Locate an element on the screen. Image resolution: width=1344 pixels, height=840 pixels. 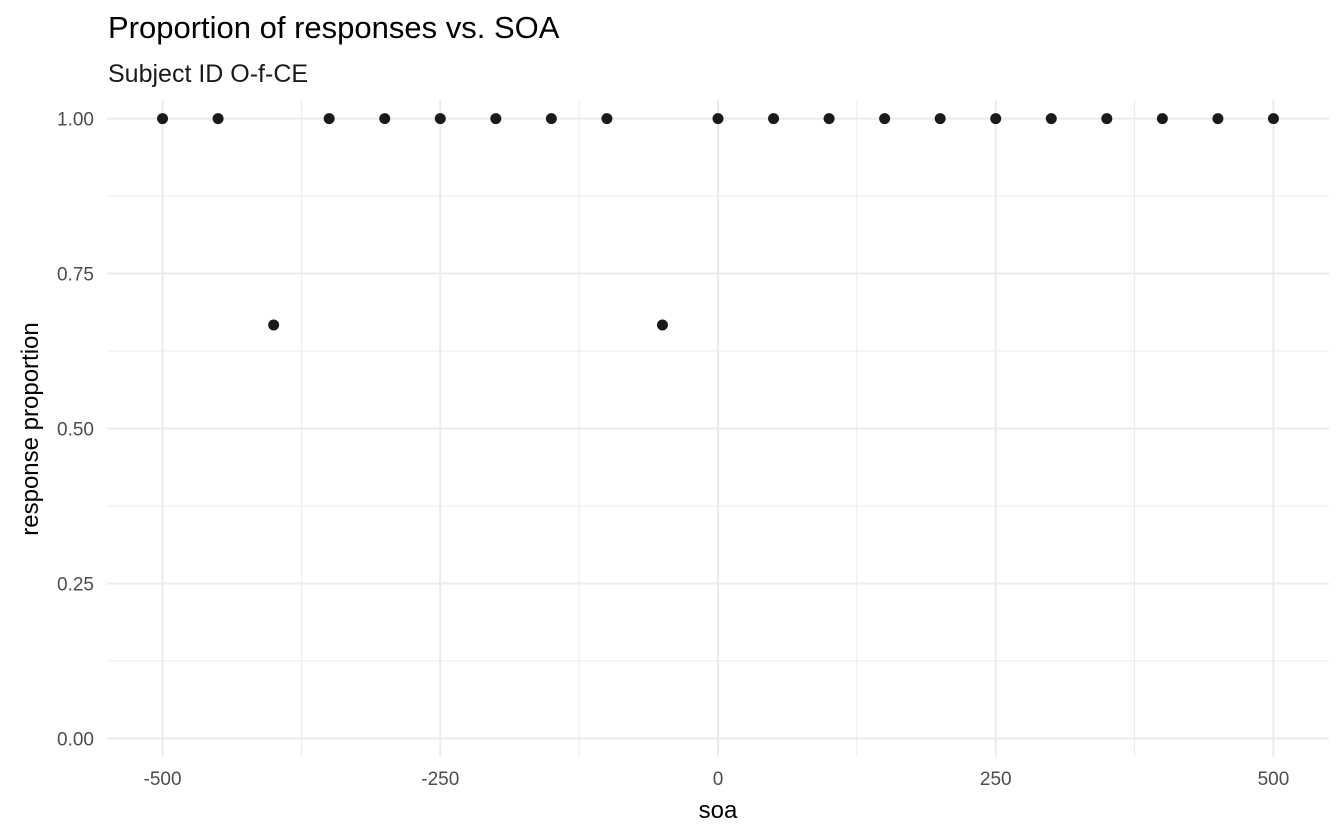
x-tick-label: -500 is located at coordinates (163, 779).